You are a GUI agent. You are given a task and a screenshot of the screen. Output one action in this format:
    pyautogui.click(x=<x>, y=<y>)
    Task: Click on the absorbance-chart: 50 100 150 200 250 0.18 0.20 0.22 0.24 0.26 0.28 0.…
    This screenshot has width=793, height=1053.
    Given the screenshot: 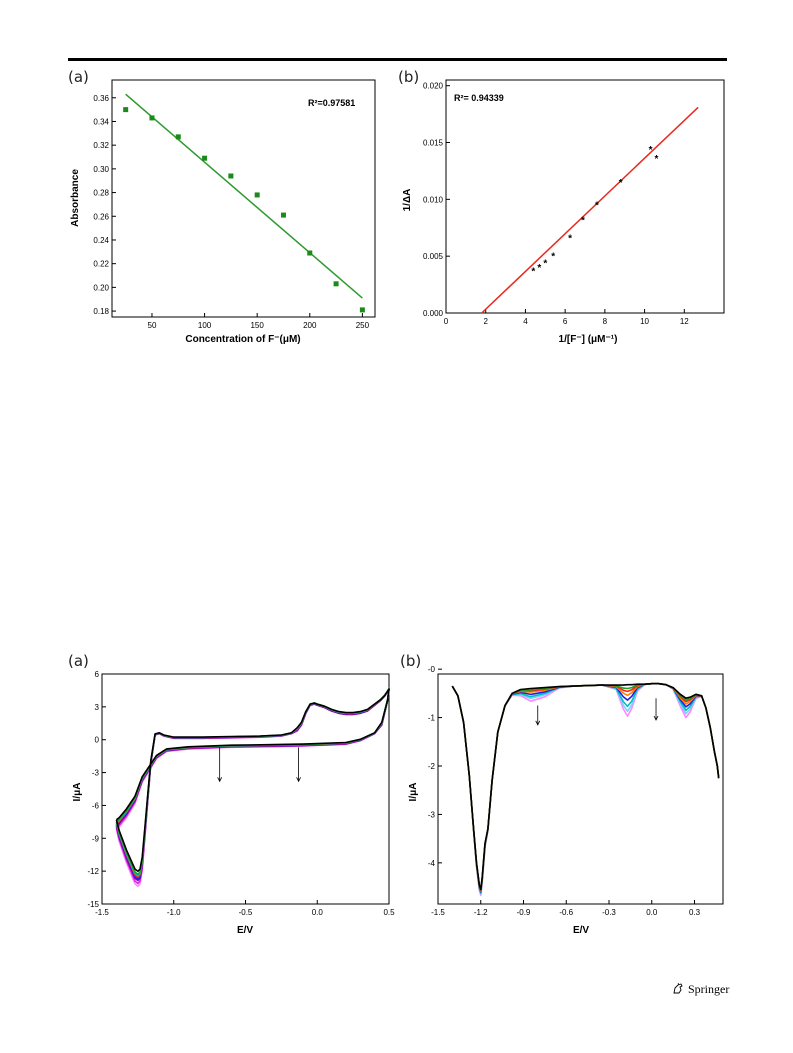 What is the action you would take?
    pyautogui.click(x=223, y=212)
    